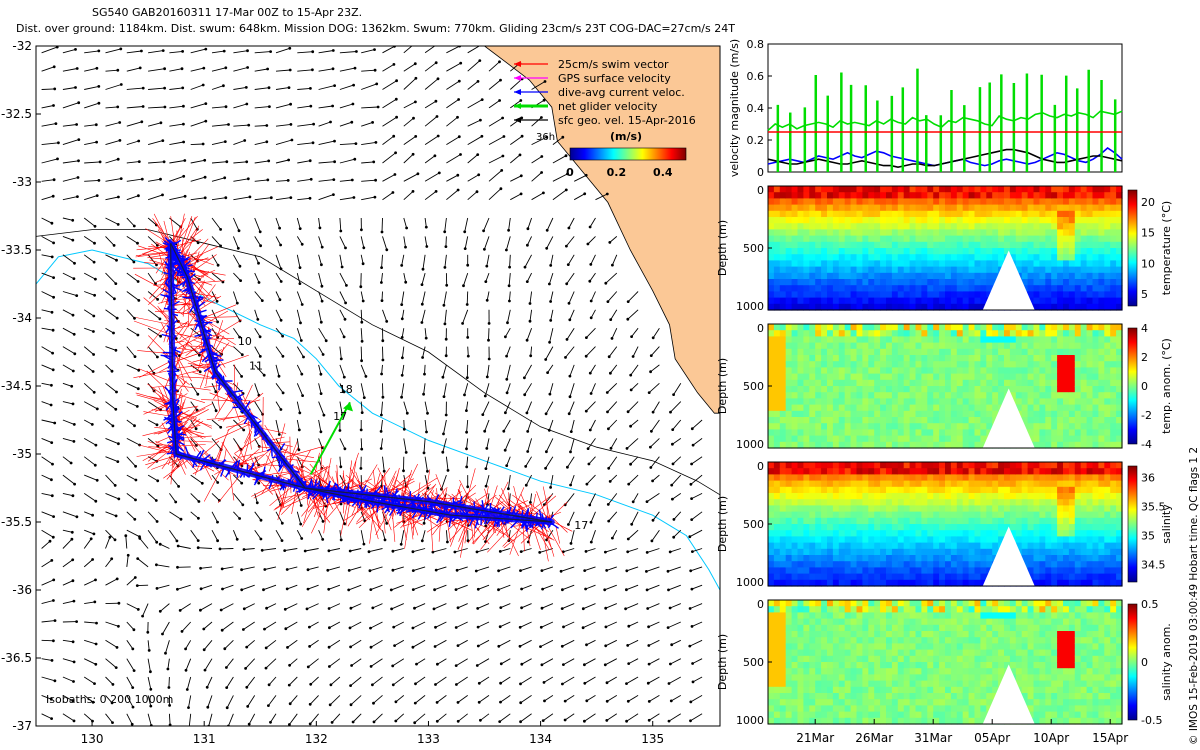 The height and width of the screenshot is (750, 1200). What do you see at coordinates (347, 407) in the screenshot?
I see `net-velocity-arrowhead` at bounding box center [347, 407].